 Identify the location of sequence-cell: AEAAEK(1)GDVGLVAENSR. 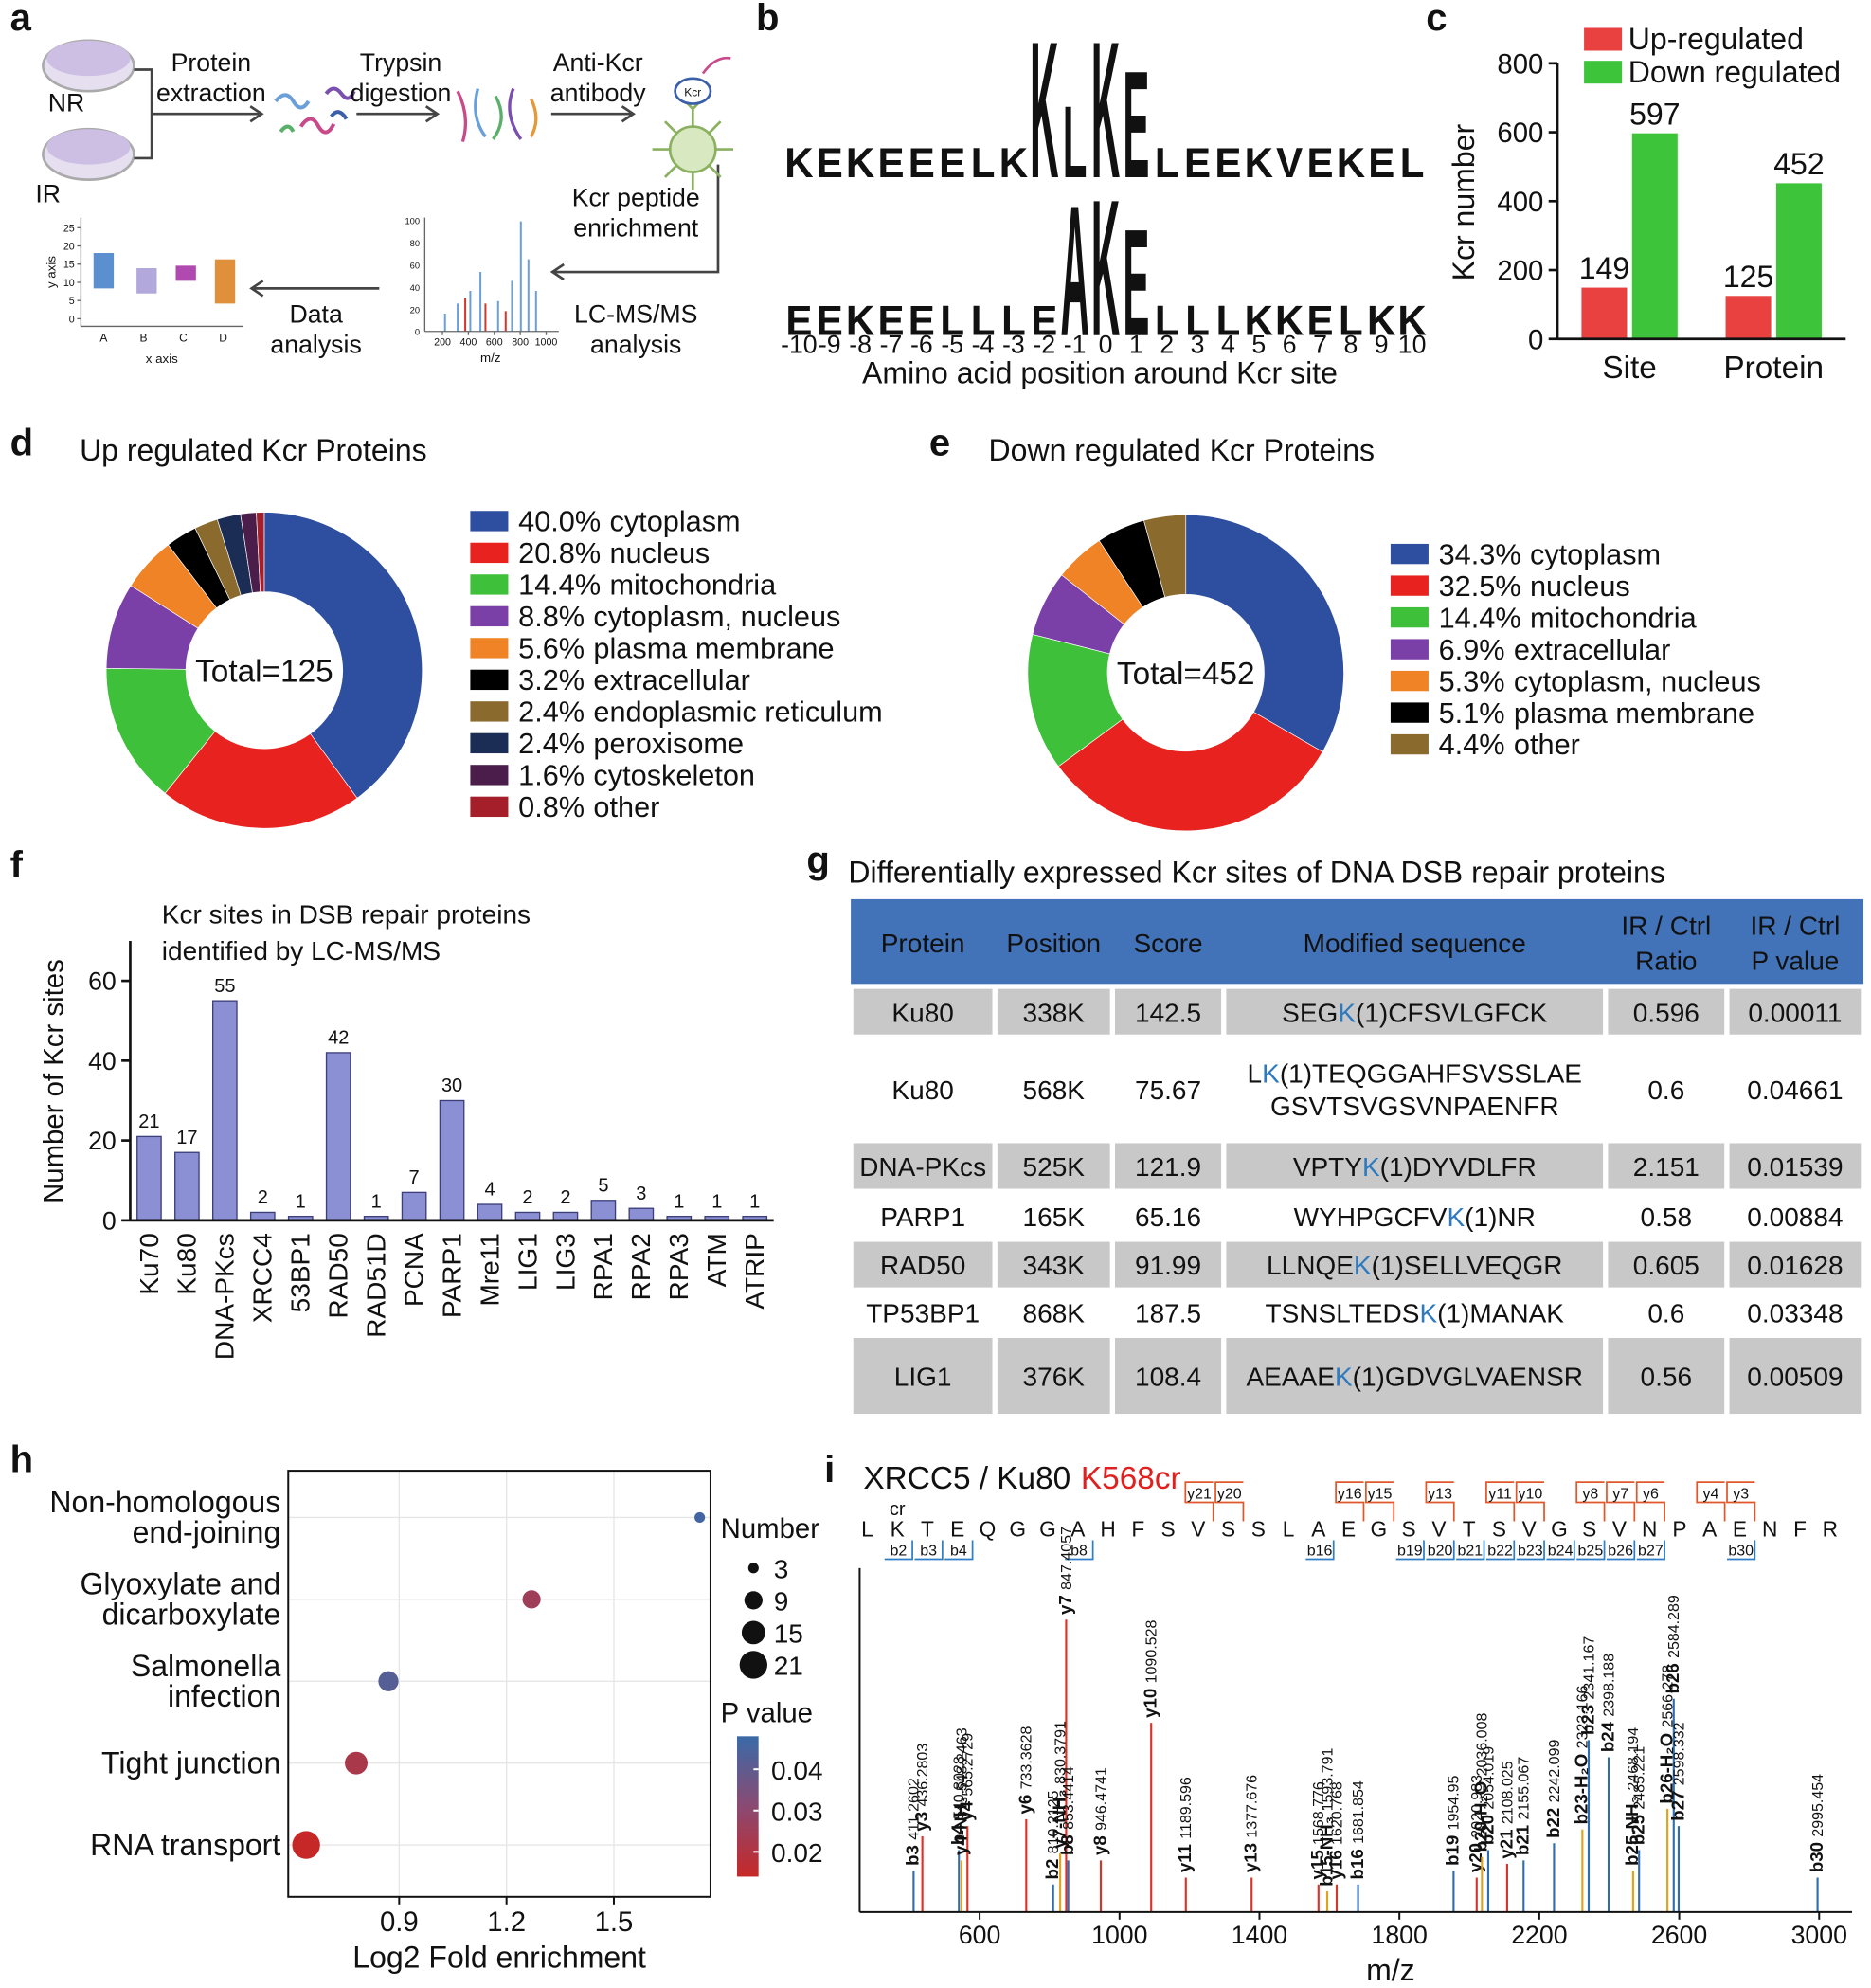
(1415, 1378).